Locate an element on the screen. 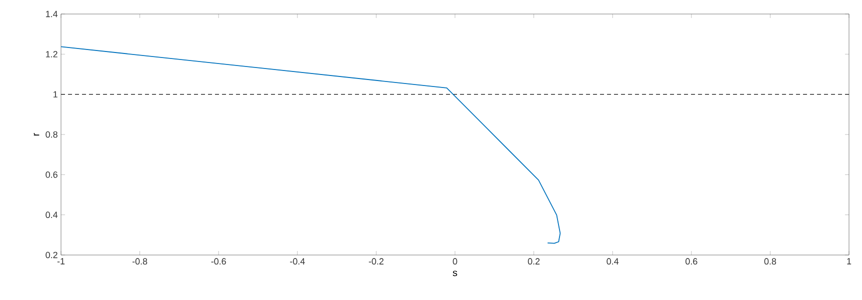  x-tick-label: -0.2 is located at coordinates (376, 261).